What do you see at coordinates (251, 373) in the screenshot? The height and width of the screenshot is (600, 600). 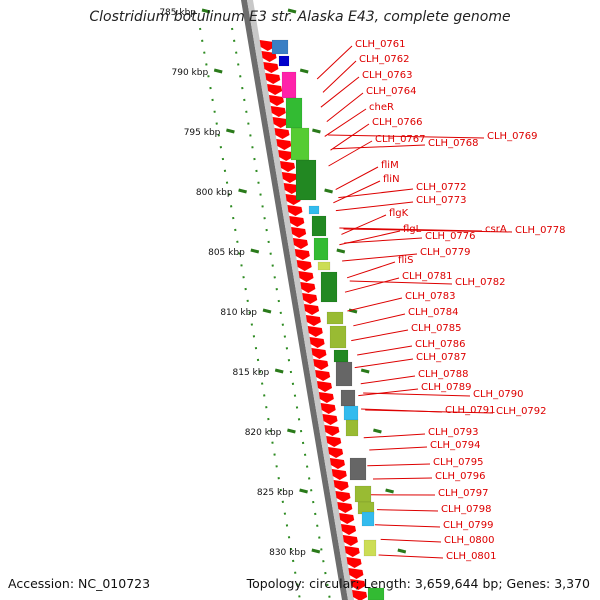 I see `scale-tick-label: 815 kbp` at bounding box center [251, 373].